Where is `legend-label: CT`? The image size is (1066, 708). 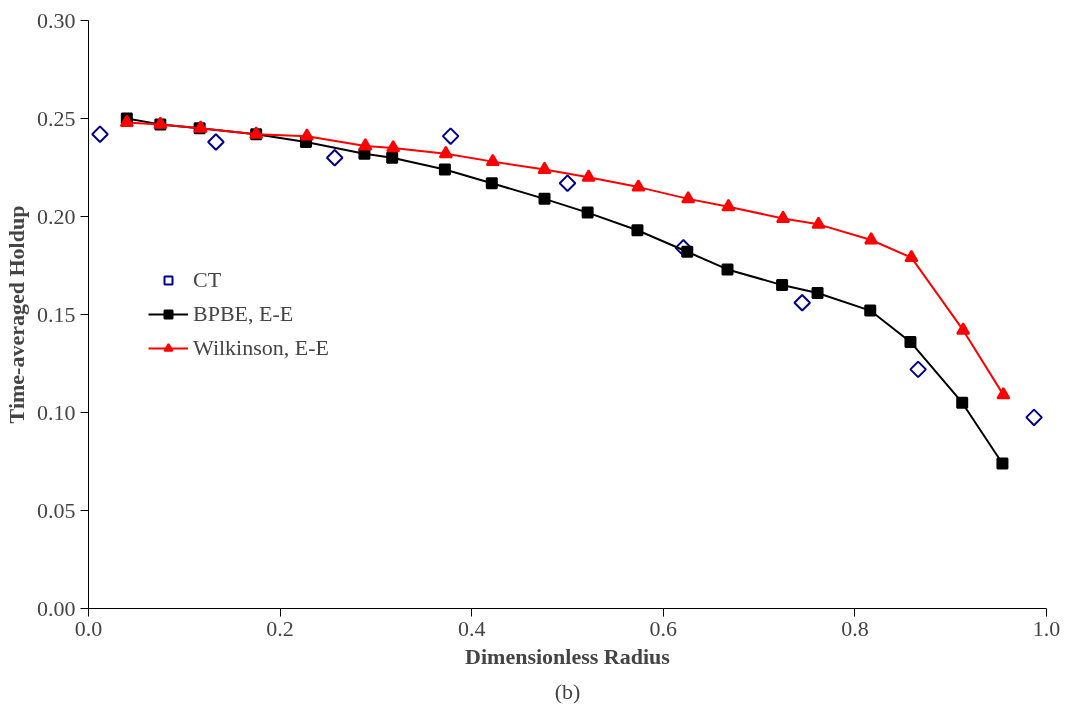
legend-label: CT is located at coordinates (207, 280).